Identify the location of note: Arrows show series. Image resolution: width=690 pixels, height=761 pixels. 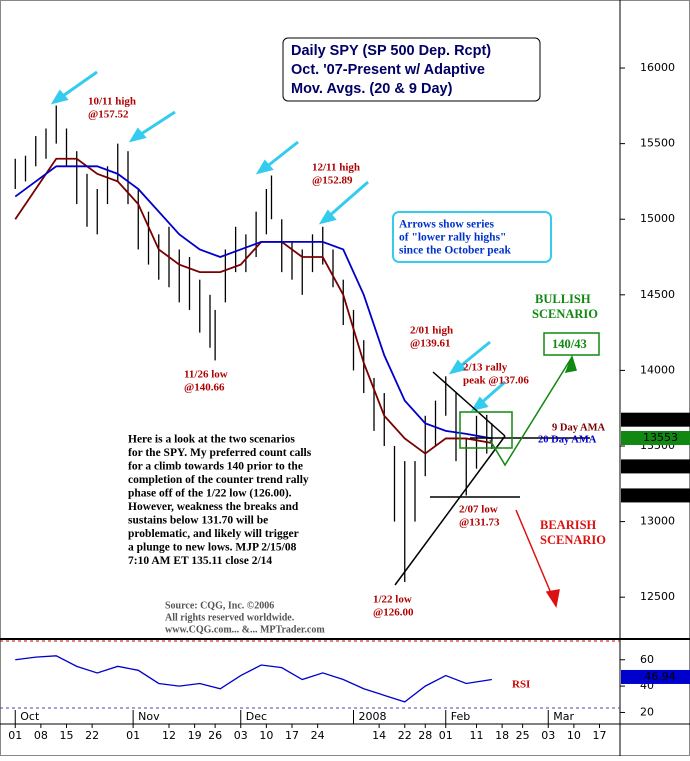
(446, 225).